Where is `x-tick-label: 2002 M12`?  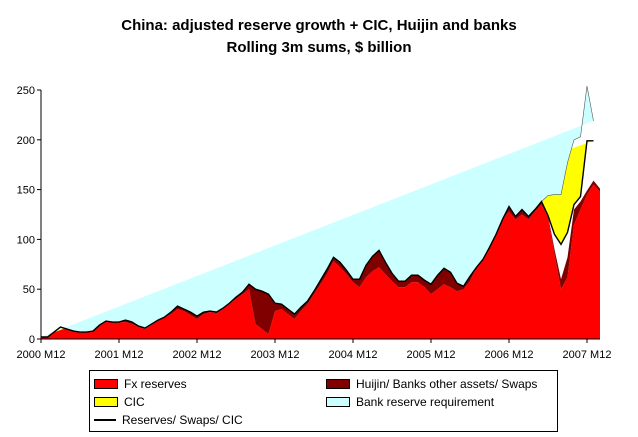
x-tick-label: 2002 M12 is located at coordinates (197, 355).